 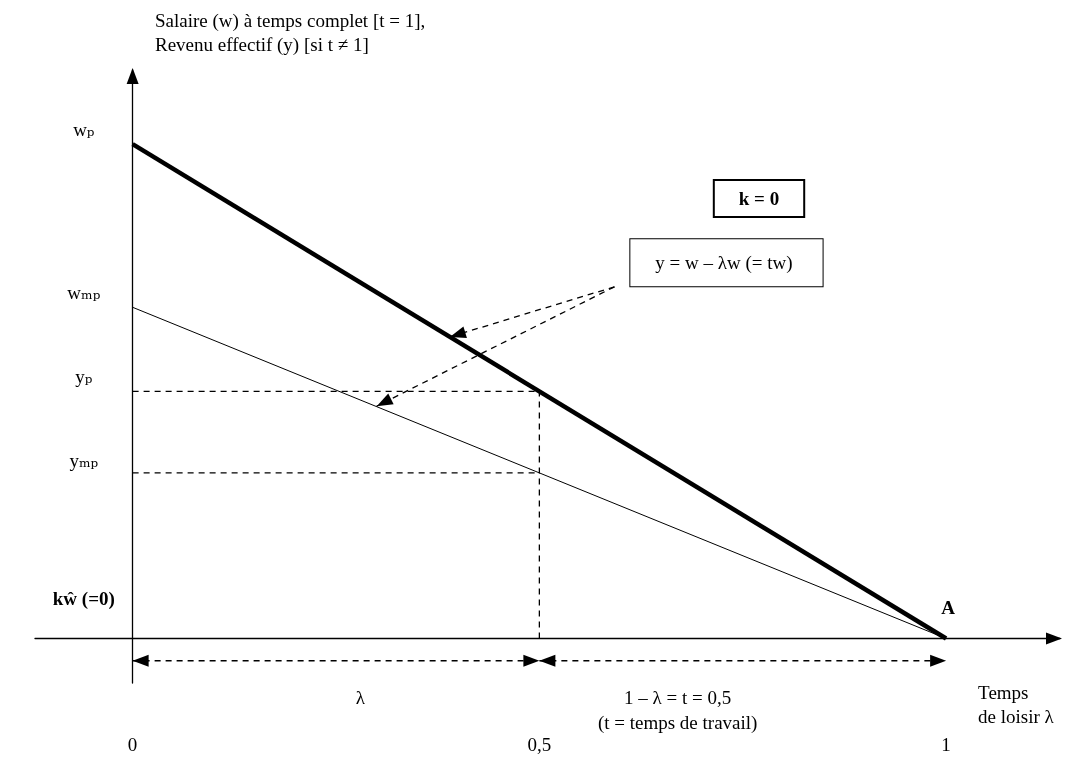 What do you see at coordinates (83, 599) in the screenshot?
I see `annotation: kŵ (=0)` at bounding box center [83, 599].